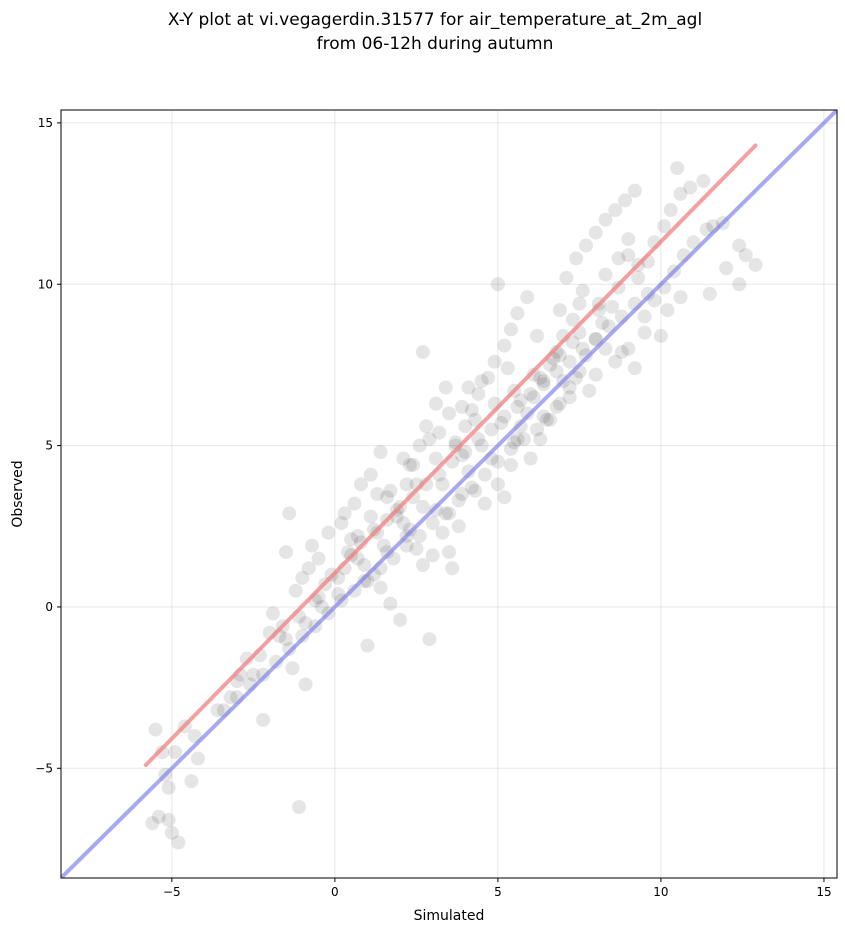 The width and height of the screenshot is (845, 934). What do you see at coordinates (660, 892) in the screenshot?
I see `x-tick-label: 10` at bounding box center [660, 892].